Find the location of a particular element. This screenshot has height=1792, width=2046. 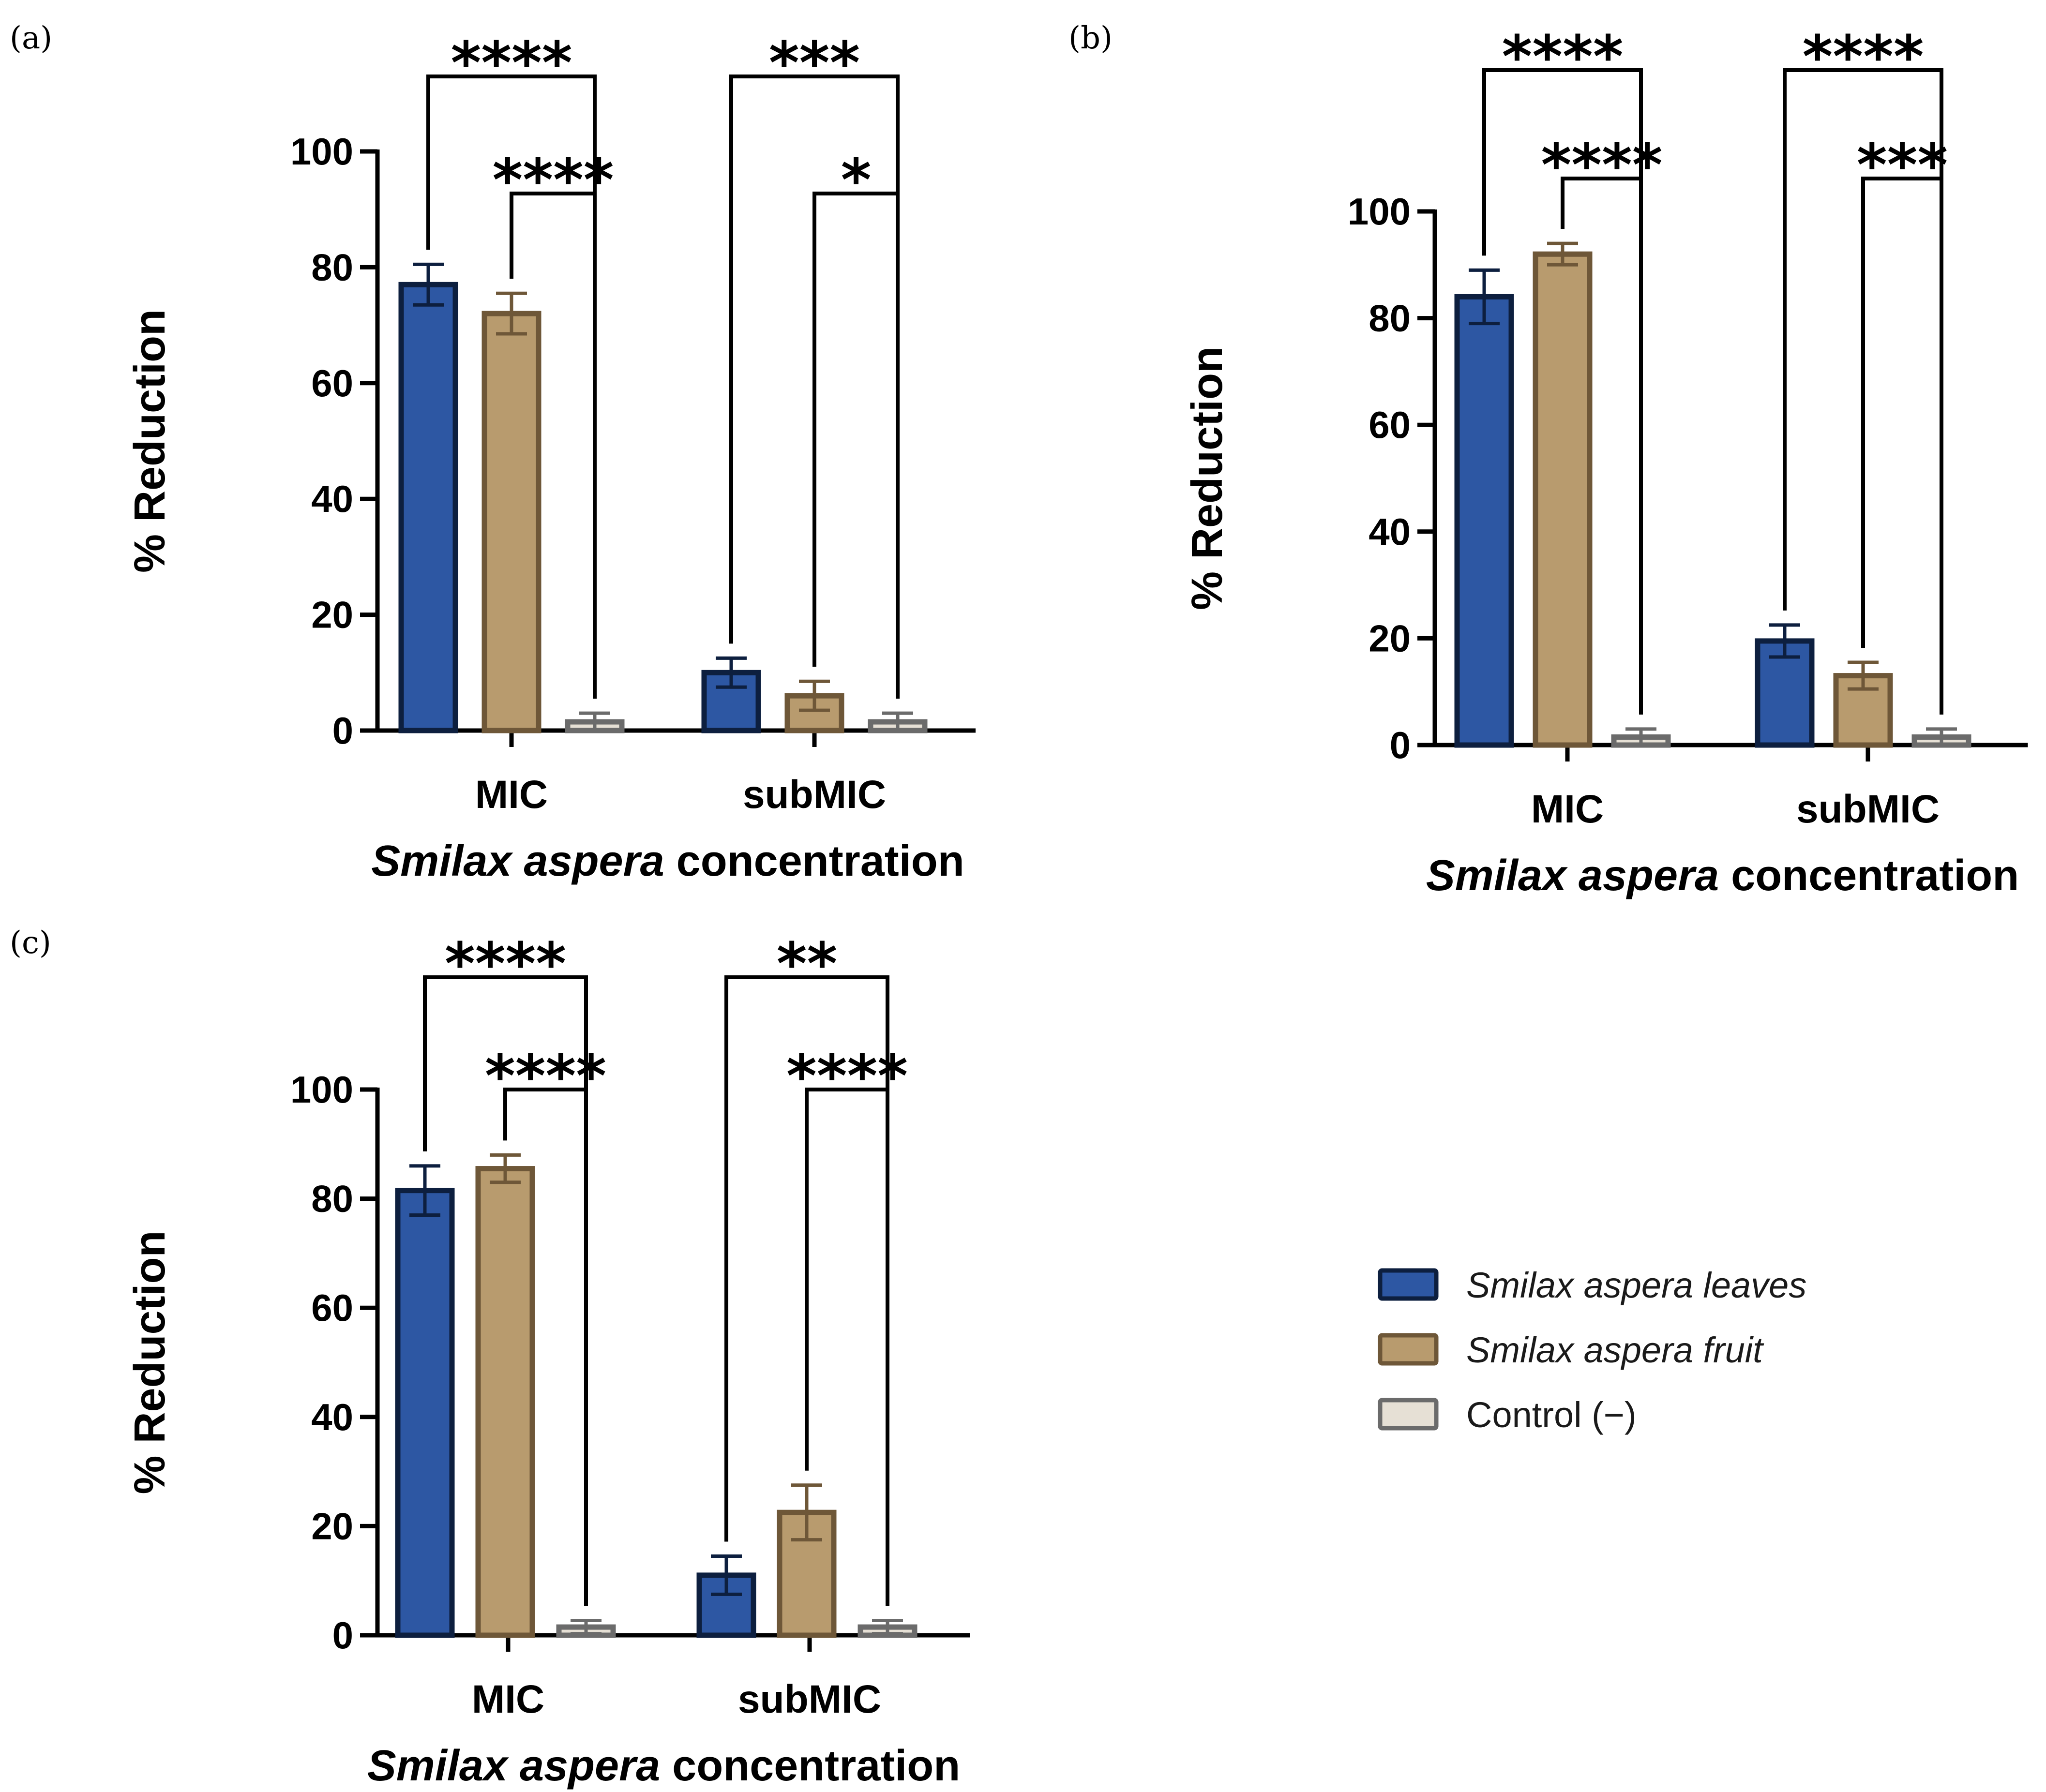

legend-label-control: Control (−) is located at coordinates (1551, 1415).